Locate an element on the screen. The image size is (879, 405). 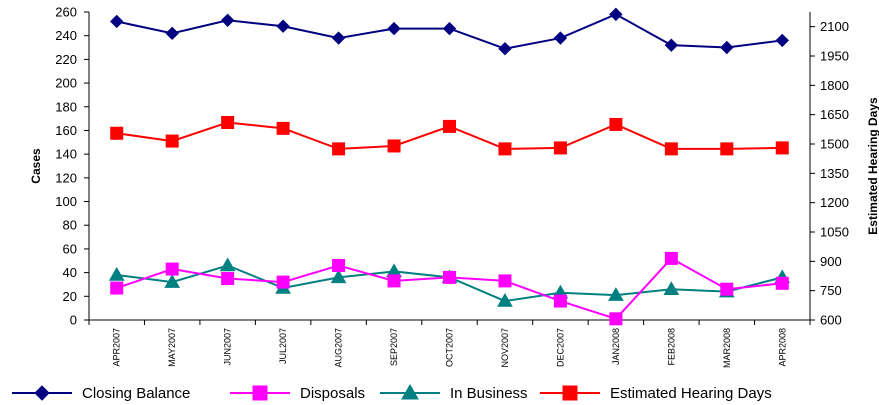
y-tick-label: 140 is located at coordinates (66, 154).